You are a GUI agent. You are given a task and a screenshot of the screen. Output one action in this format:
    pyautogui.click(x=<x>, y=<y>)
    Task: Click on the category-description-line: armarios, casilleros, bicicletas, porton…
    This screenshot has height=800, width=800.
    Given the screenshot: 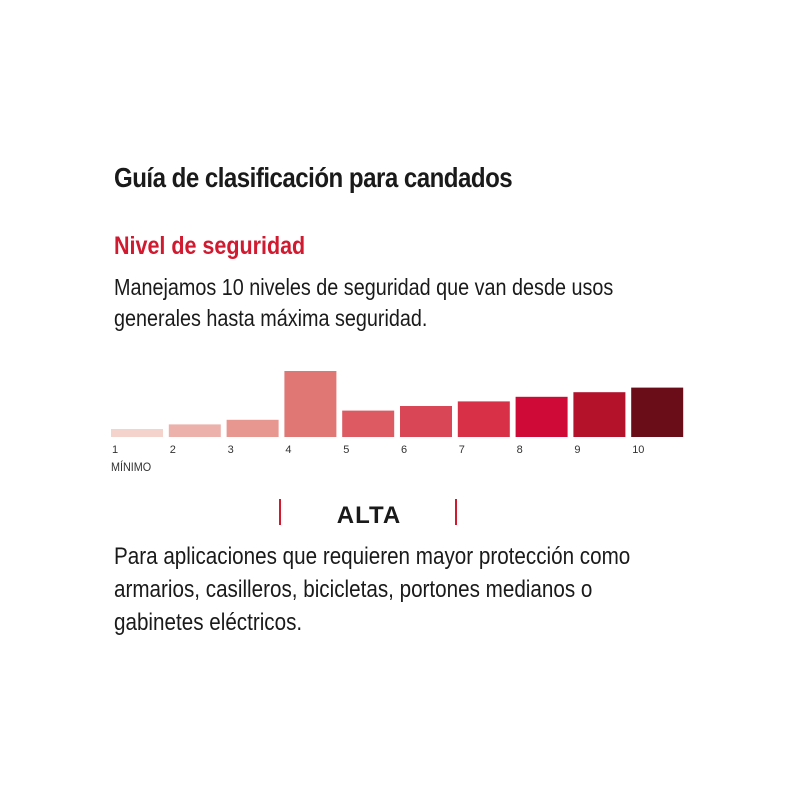 What is the action you would take?
    pyautogui.click(x=353, y=589)
    